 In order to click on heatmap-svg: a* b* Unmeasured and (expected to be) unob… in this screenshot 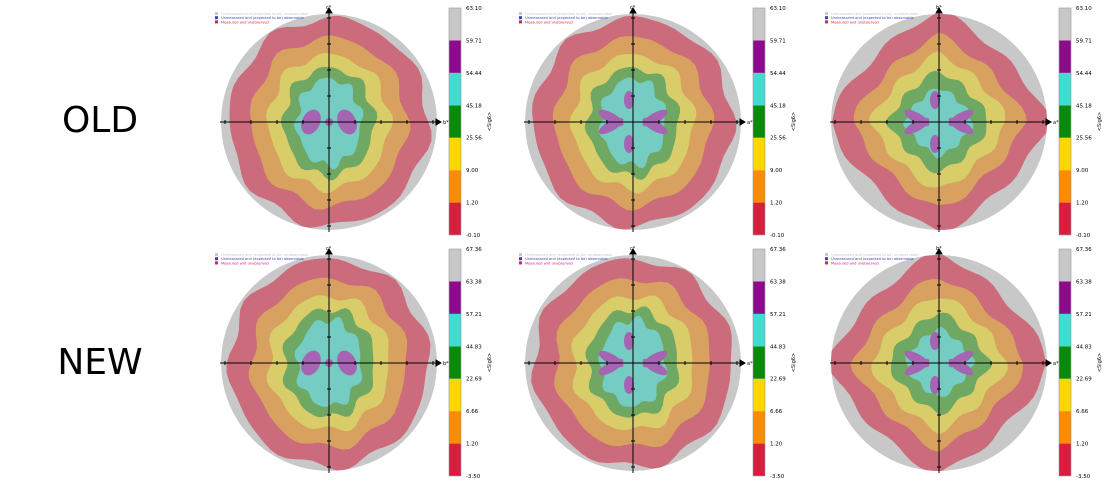, I will do `click(964, 122)`.